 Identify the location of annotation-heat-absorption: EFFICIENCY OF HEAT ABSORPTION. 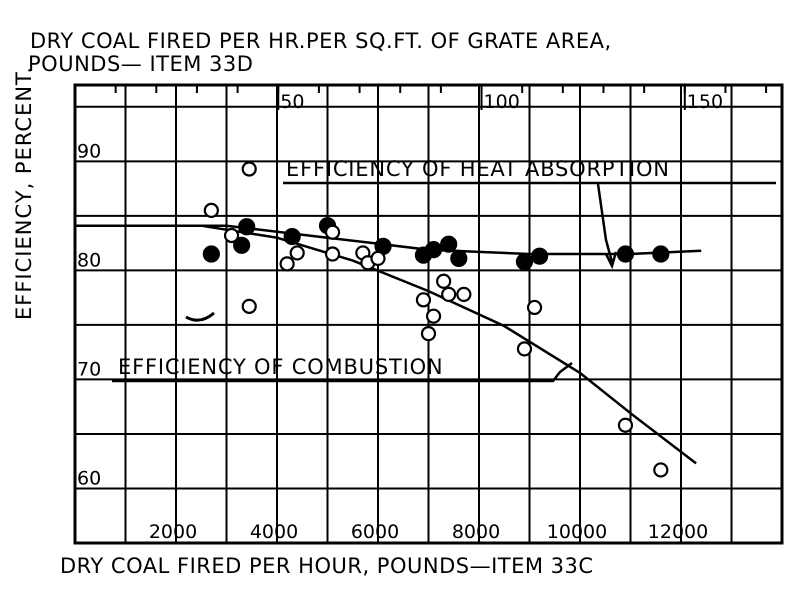
(478, 169).